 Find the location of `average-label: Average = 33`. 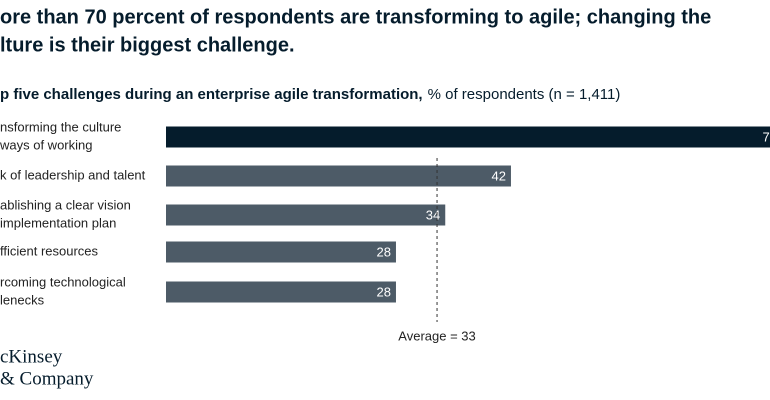

average-label: Average = 33 is located at coordinates (436, 335).